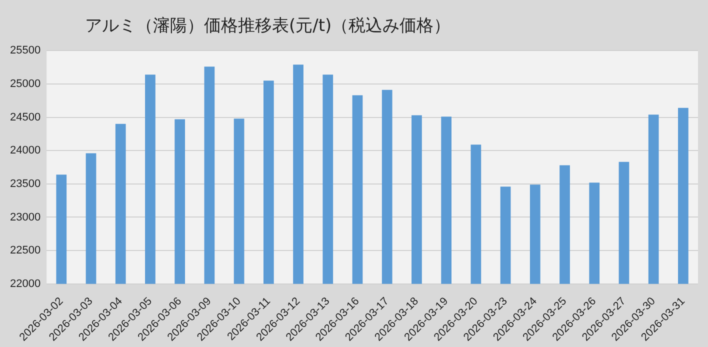 This screenshot has width=708, height=347. Describe the element at coordinates (25, 150) in the screenshot. I see `y-tick-label: 24000` at that location.